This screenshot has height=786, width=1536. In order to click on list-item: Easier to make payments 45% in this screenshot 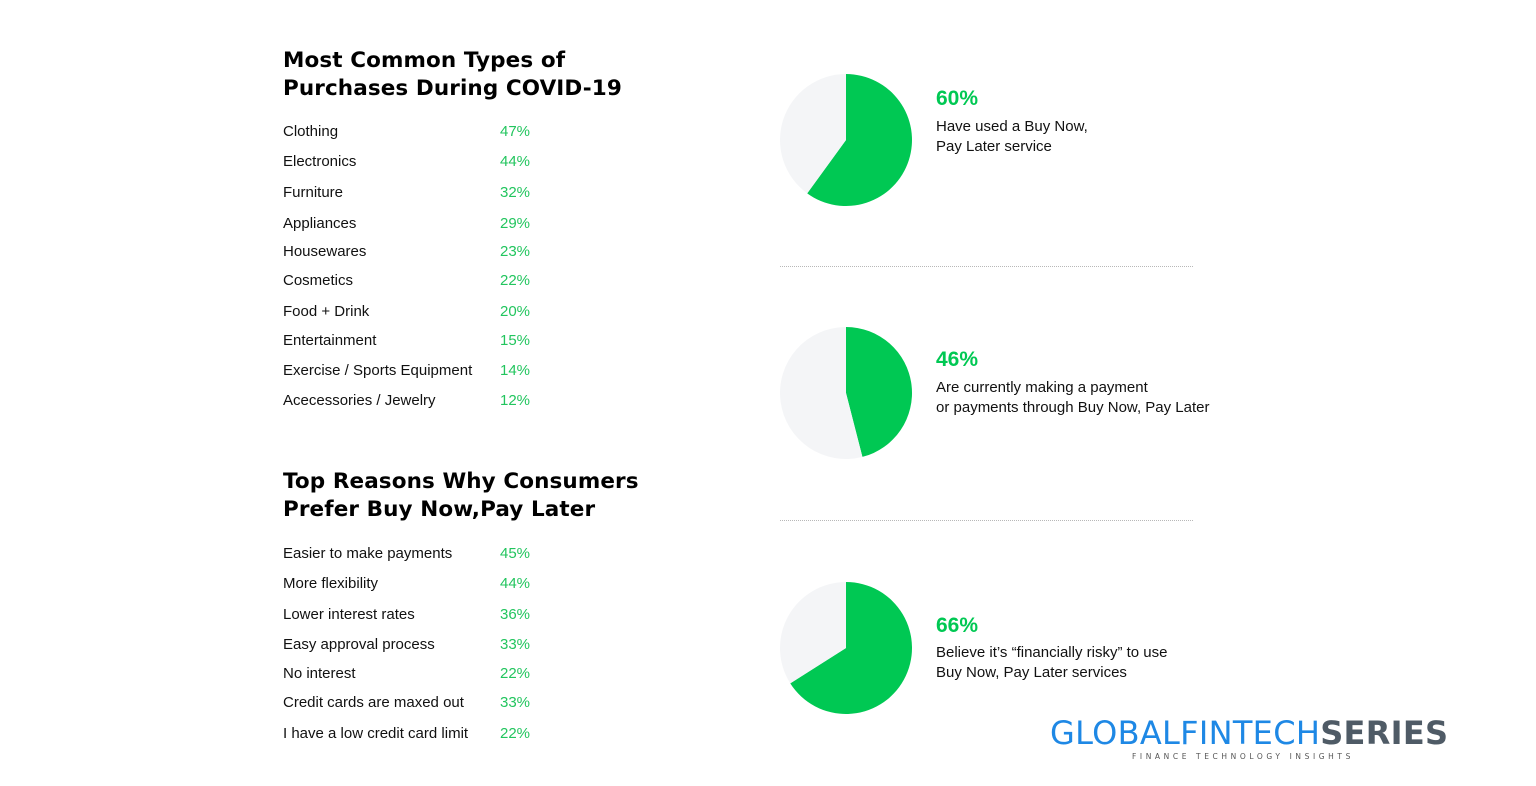, I will do `click(433, 554)`.